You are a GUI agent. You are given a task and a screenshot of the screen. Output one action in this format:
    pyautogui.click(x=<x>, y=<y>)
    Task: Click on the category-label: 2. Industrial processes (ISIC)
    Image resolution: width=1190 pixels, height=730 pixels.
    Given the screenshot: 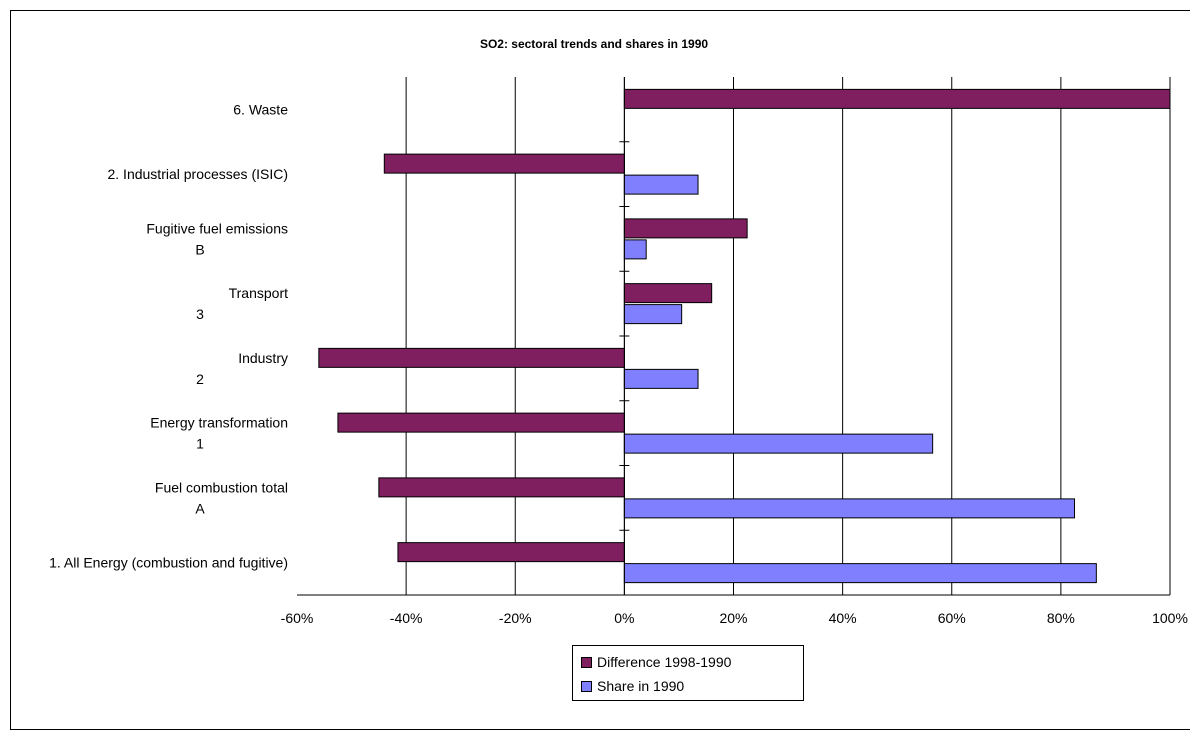 What is the action you would take?
    pyautogui.click(x=197, y=174)
    